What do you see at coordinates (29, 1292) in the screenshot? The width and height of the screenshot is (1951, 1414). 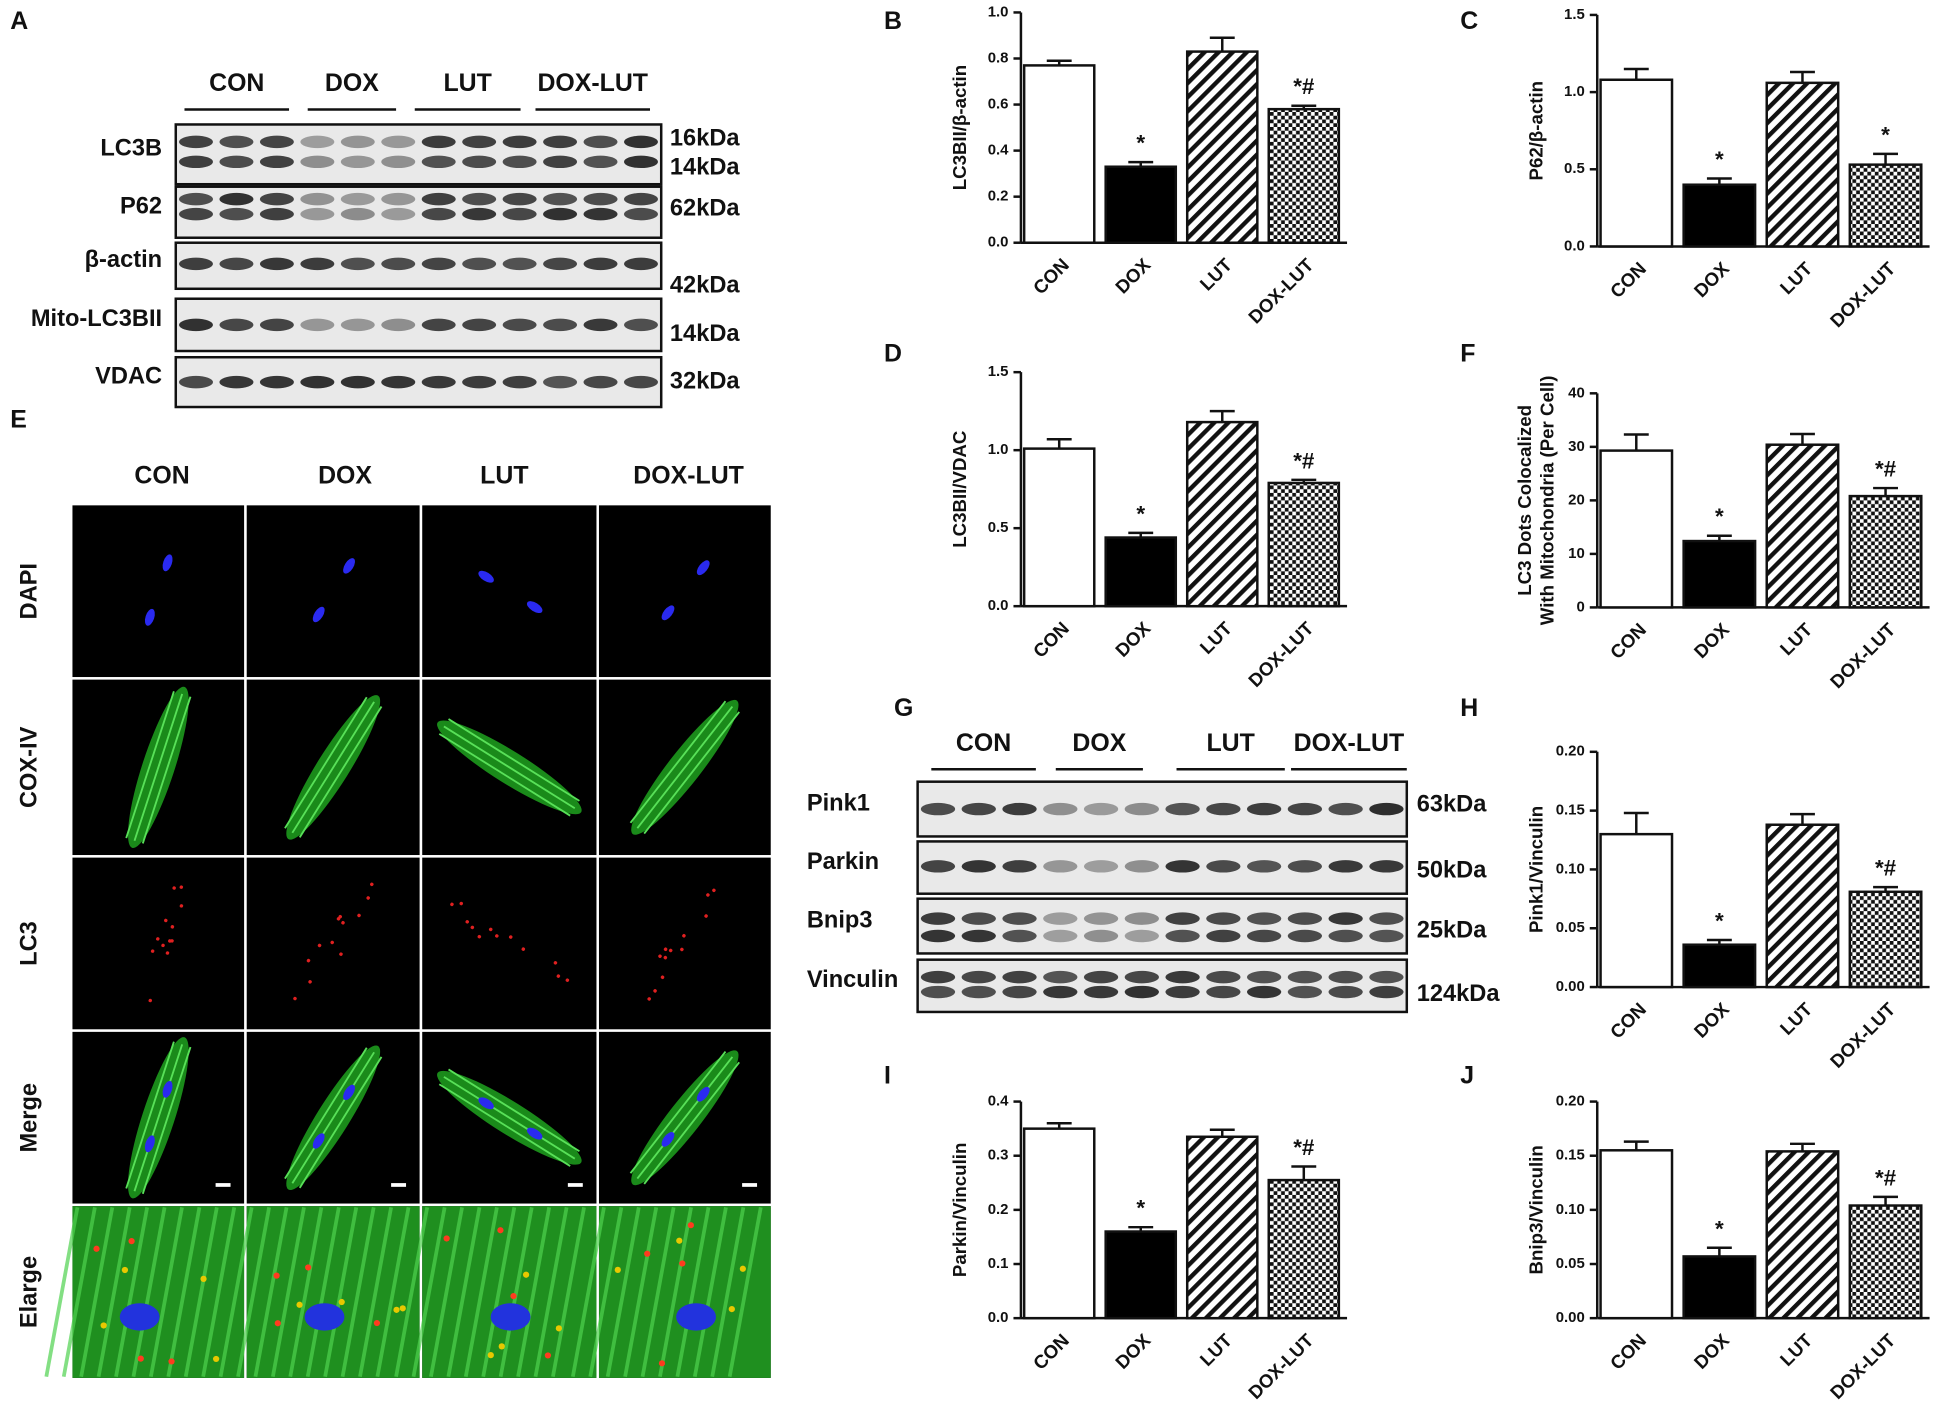 I see `row-label: Elarge` at bounding box center [29, 1292].